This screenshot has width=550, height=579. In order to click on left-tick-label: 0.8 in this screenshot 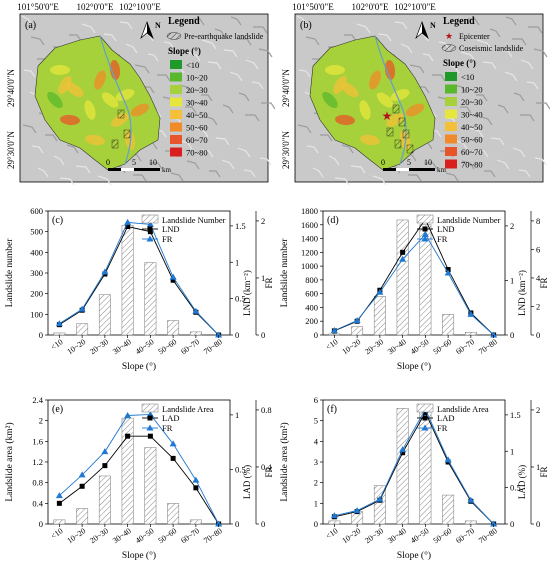, I will do `click(37, 483)`.